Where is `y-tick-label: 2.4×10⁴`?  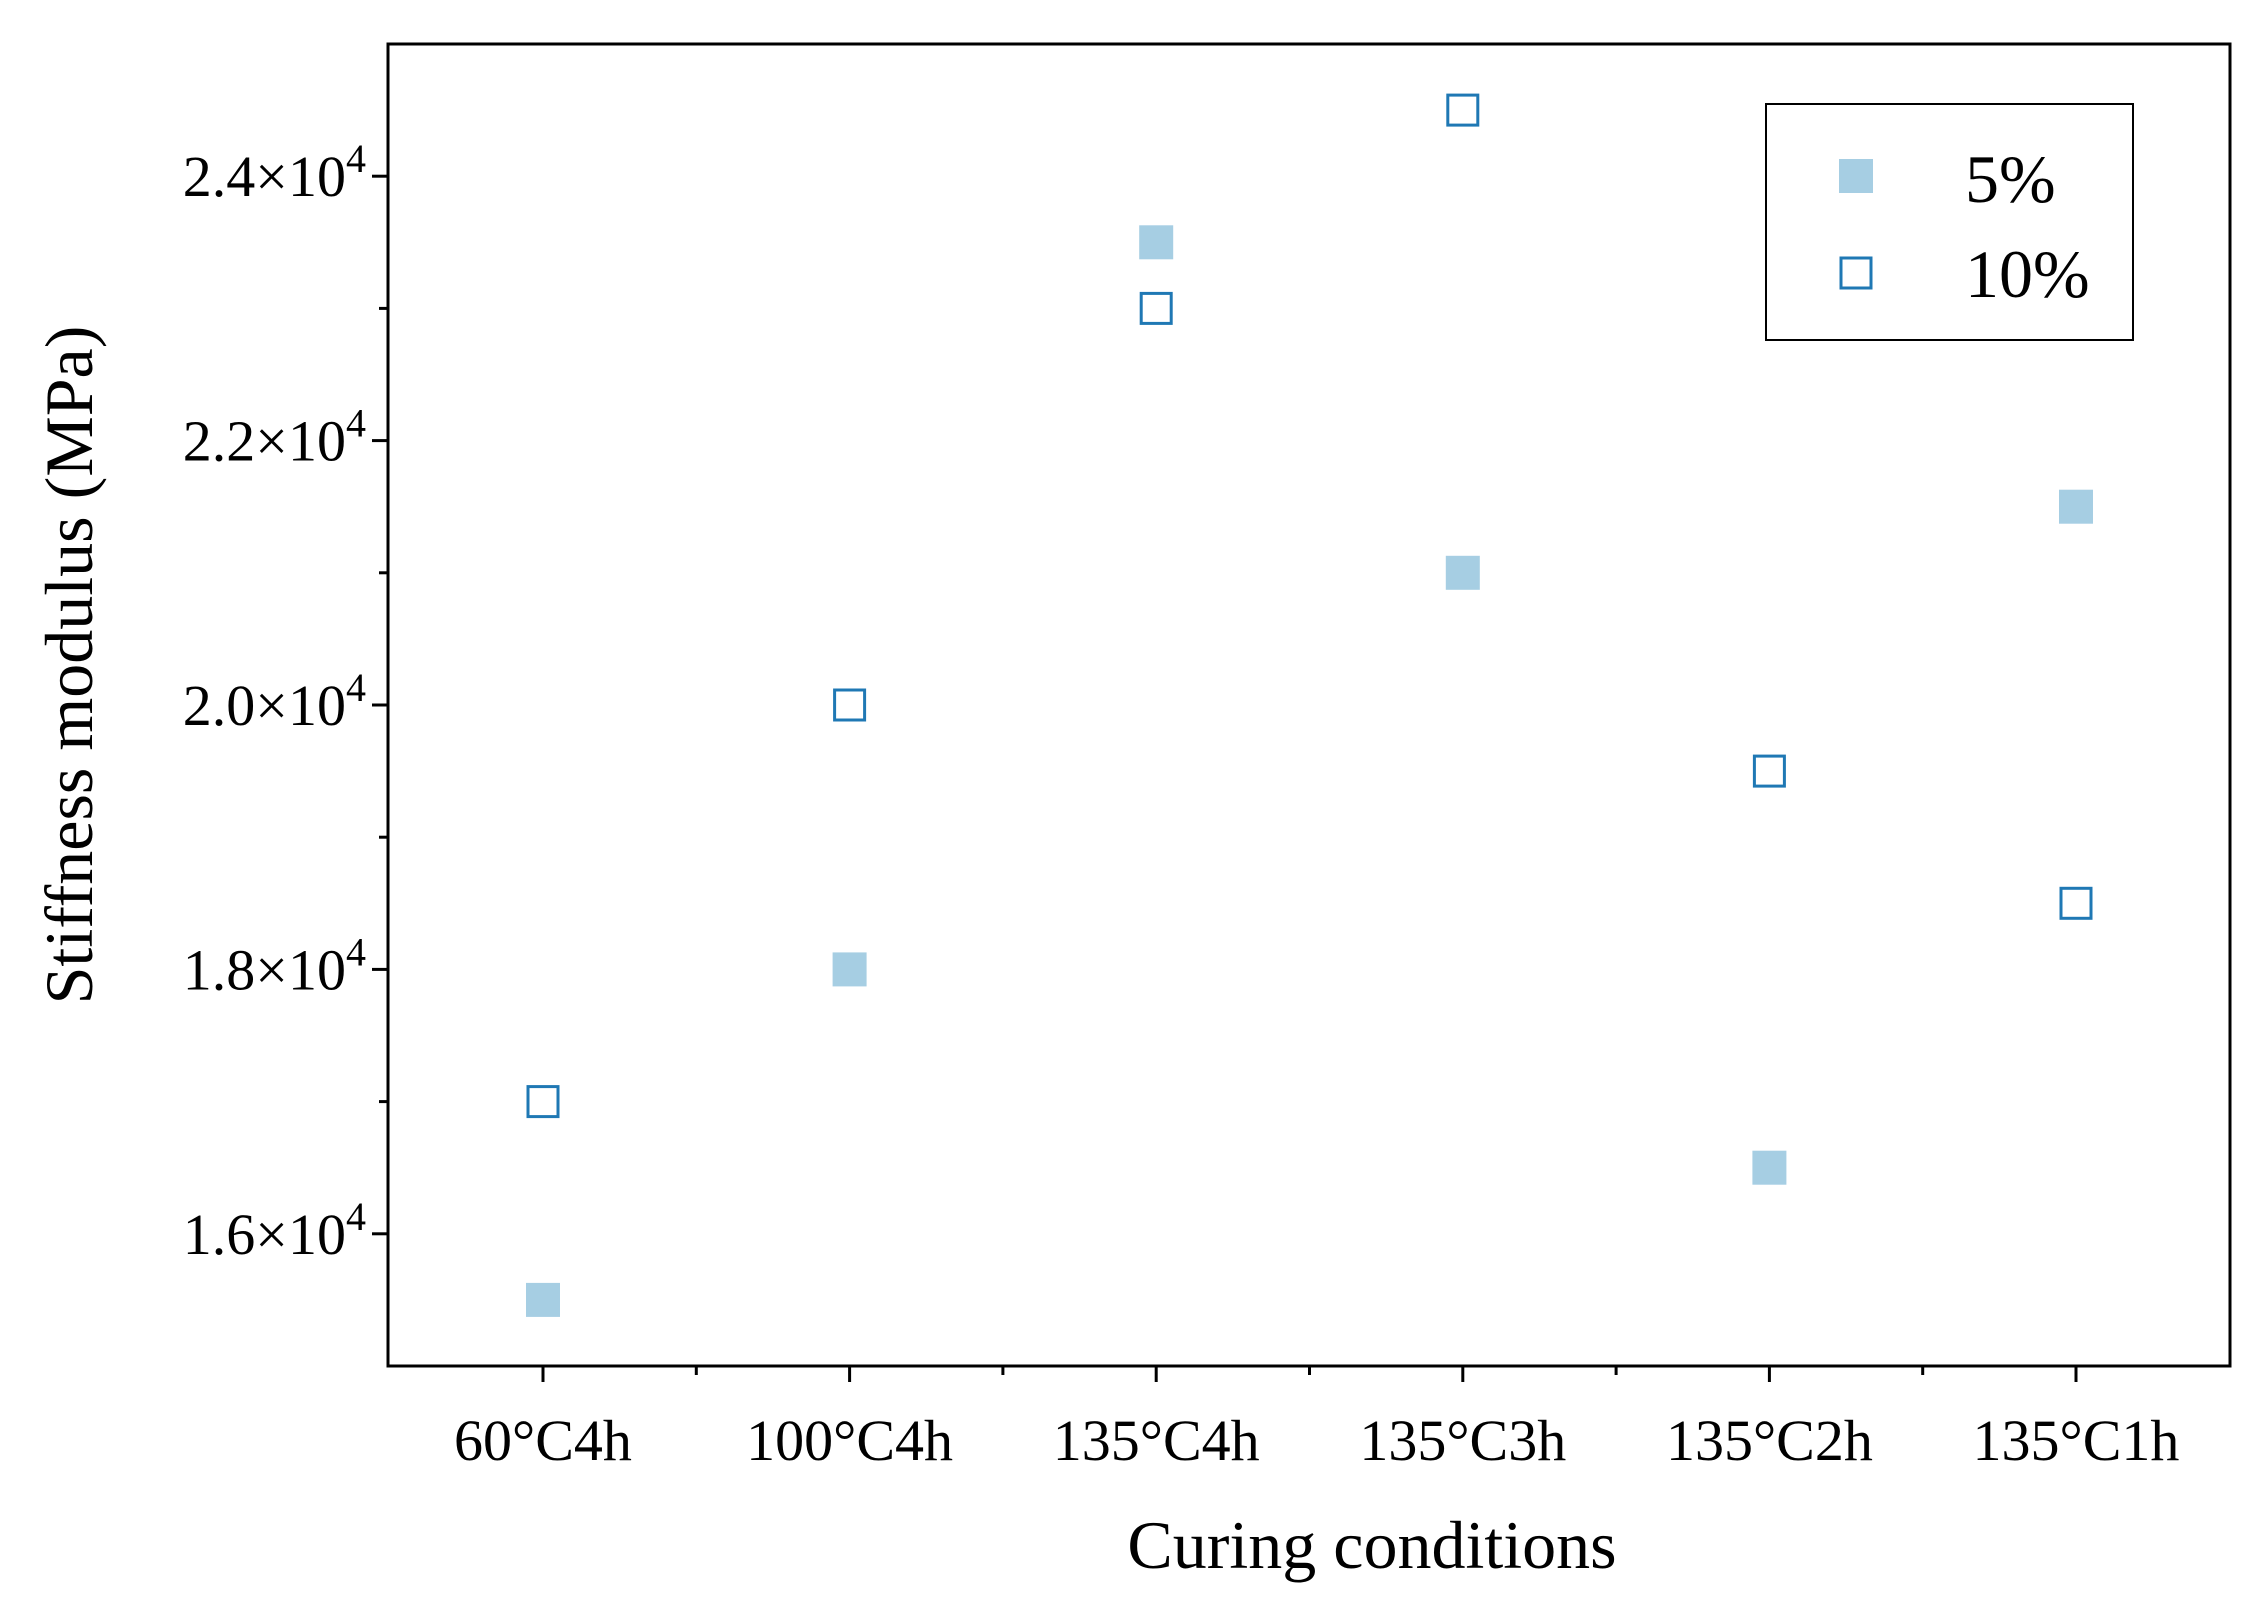
y-tick-label: 2.4×10⁴ is located at coordinates (274, 172).